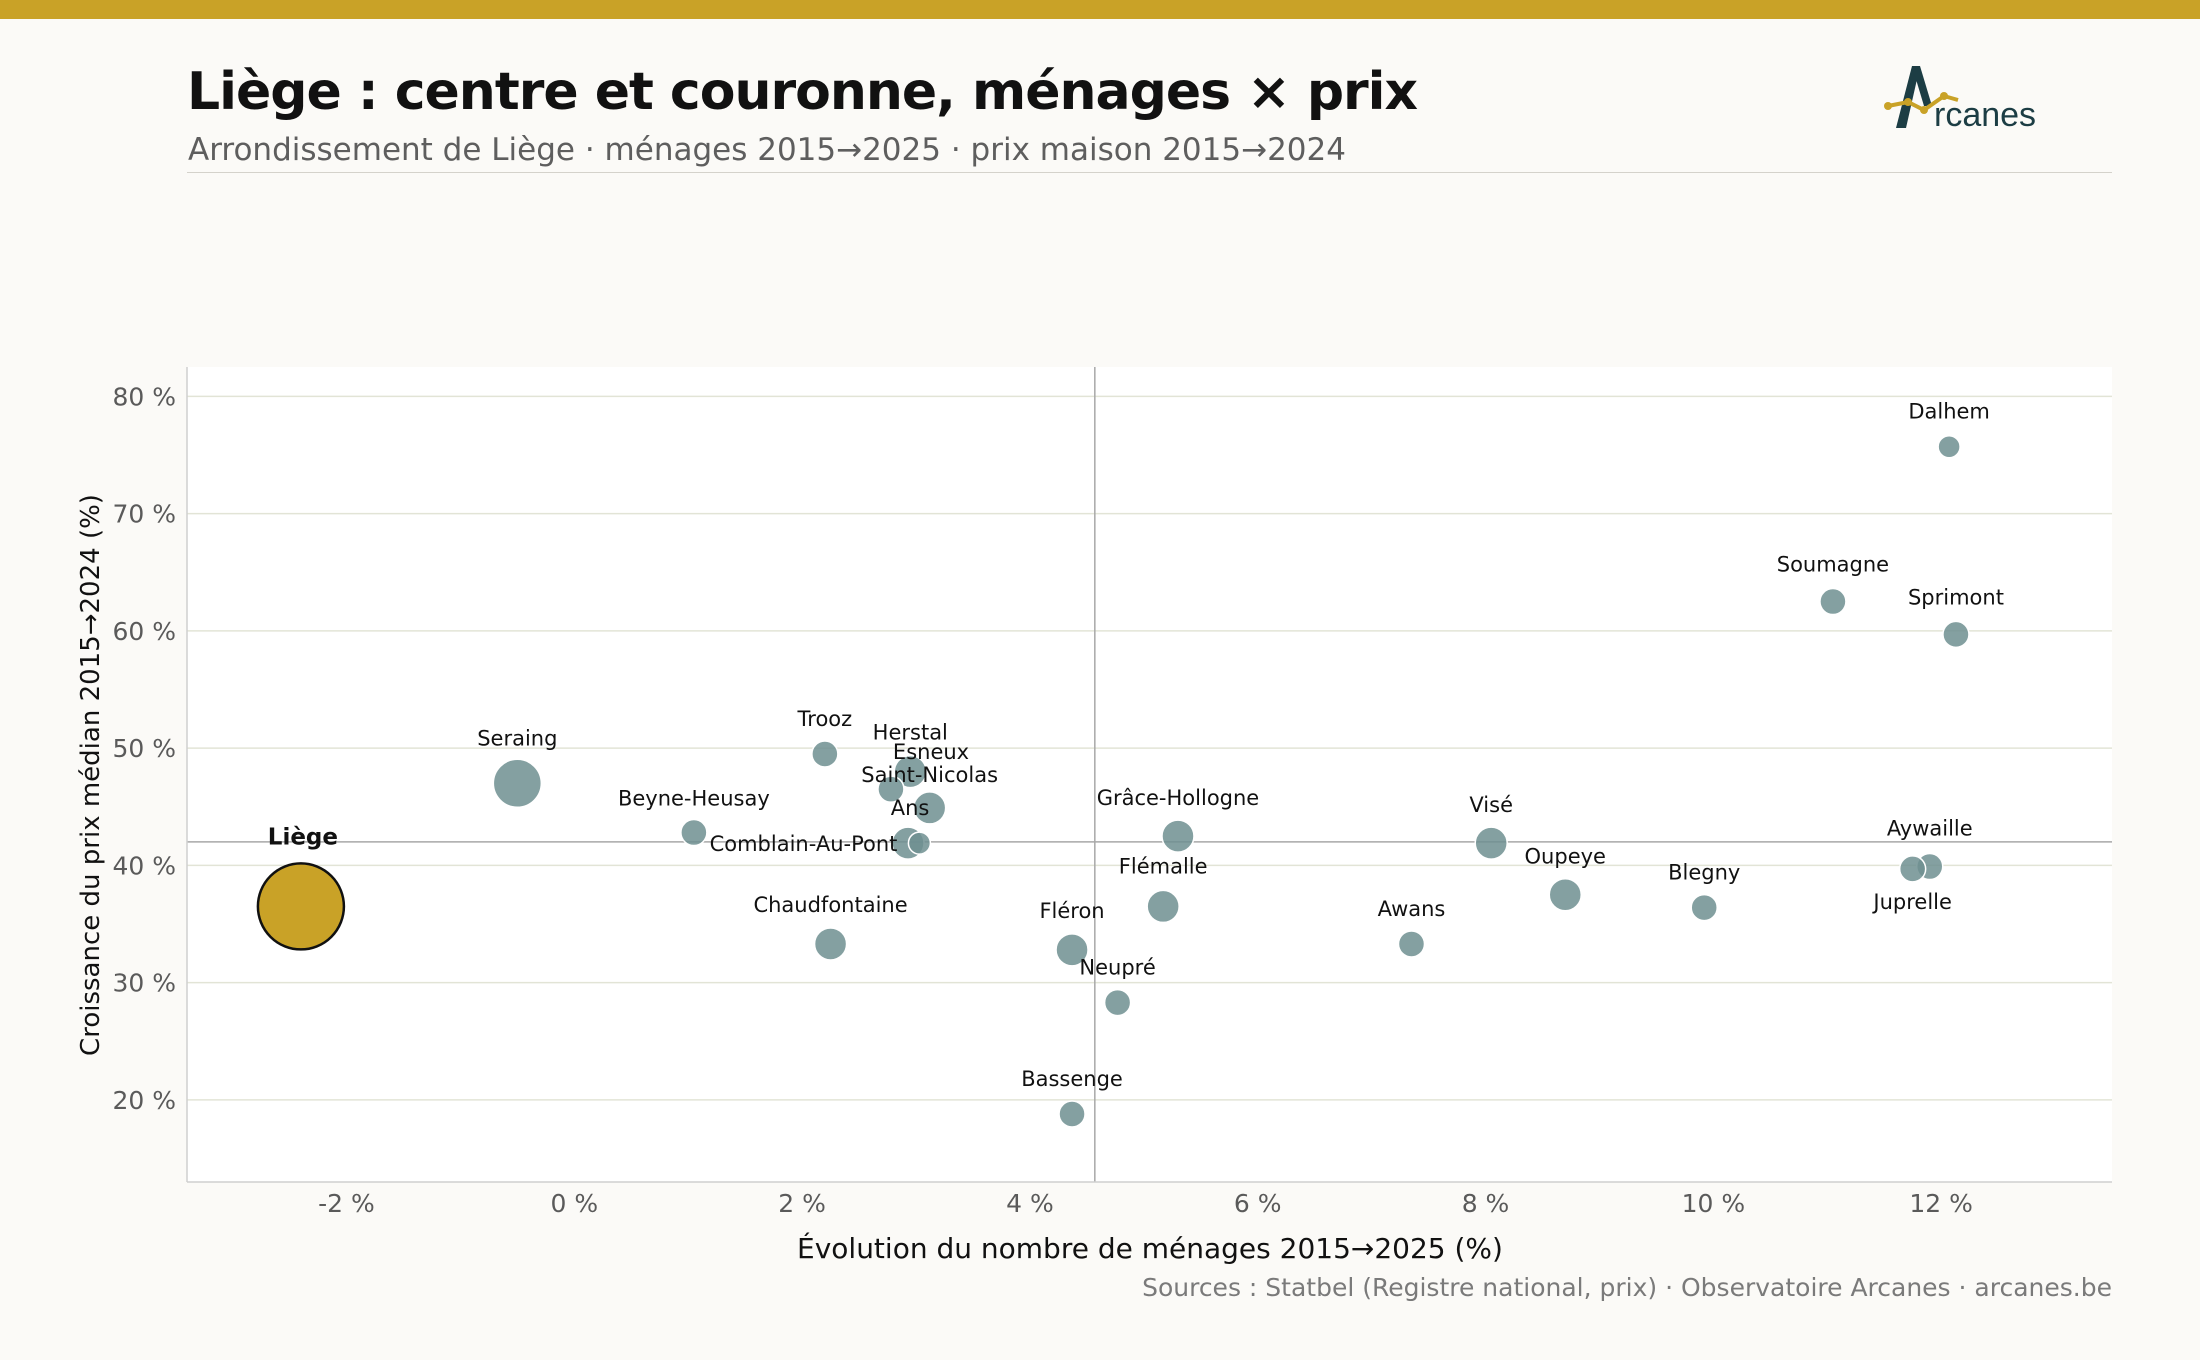  I want to click on y-tick-label: 20 %, so click(144, 1100).